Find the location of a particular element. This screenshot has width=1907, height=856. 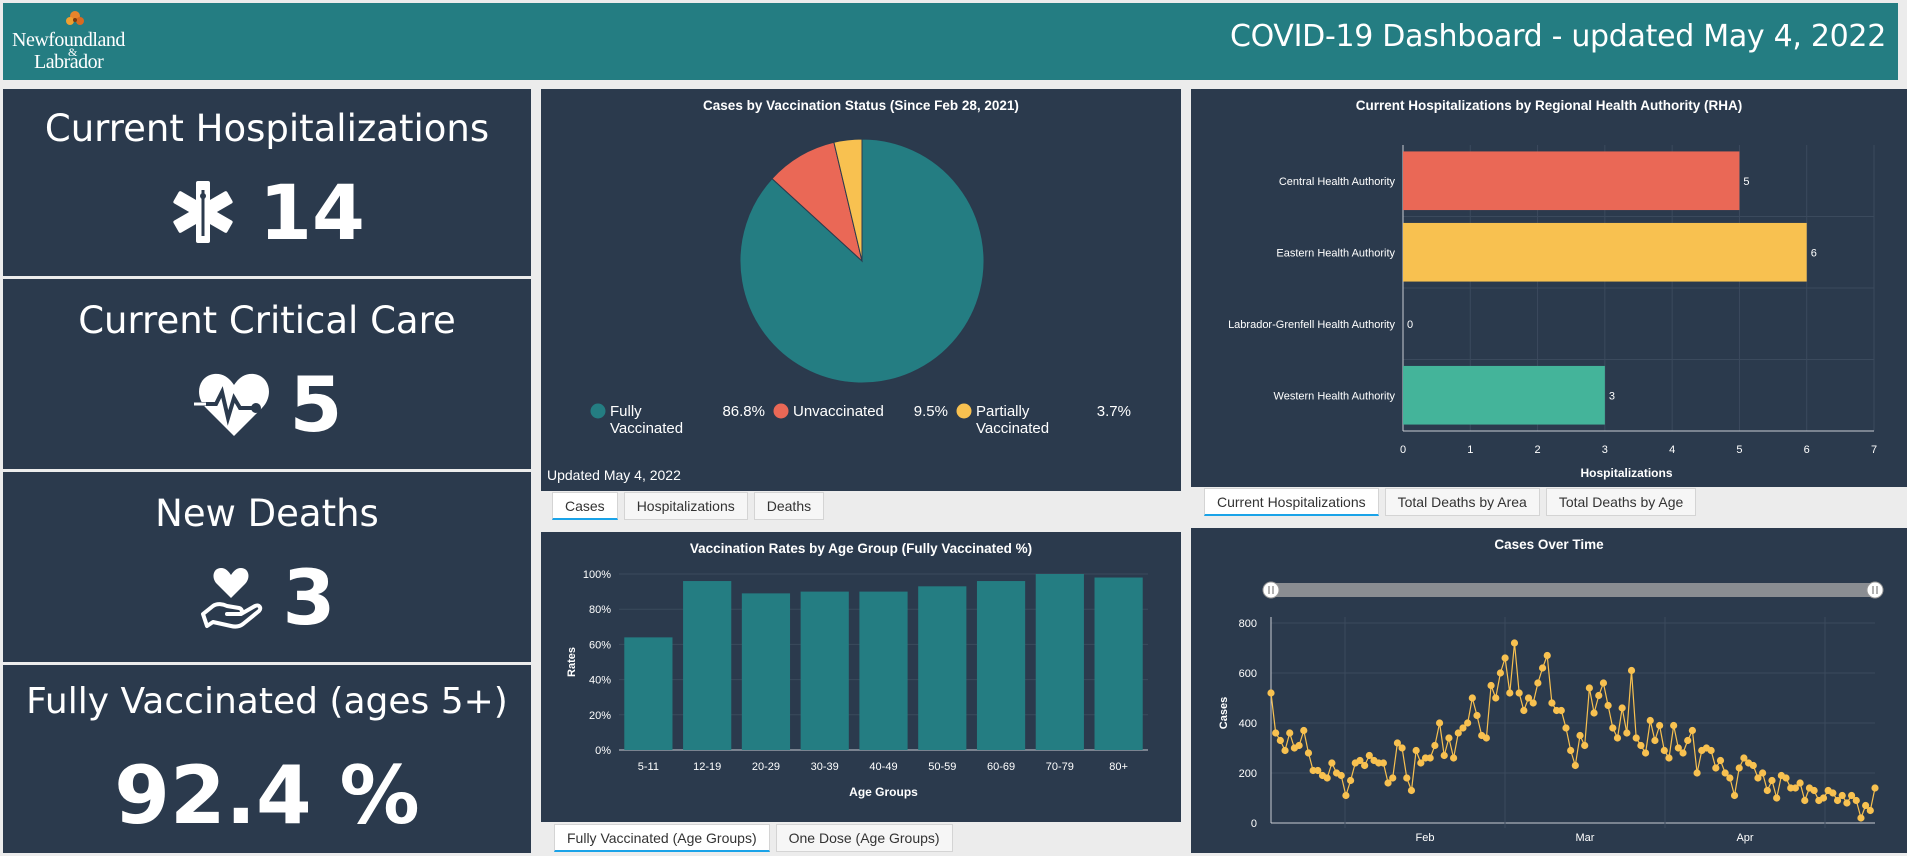

y-tick-label: 0% is located at coordinates (603, 751).